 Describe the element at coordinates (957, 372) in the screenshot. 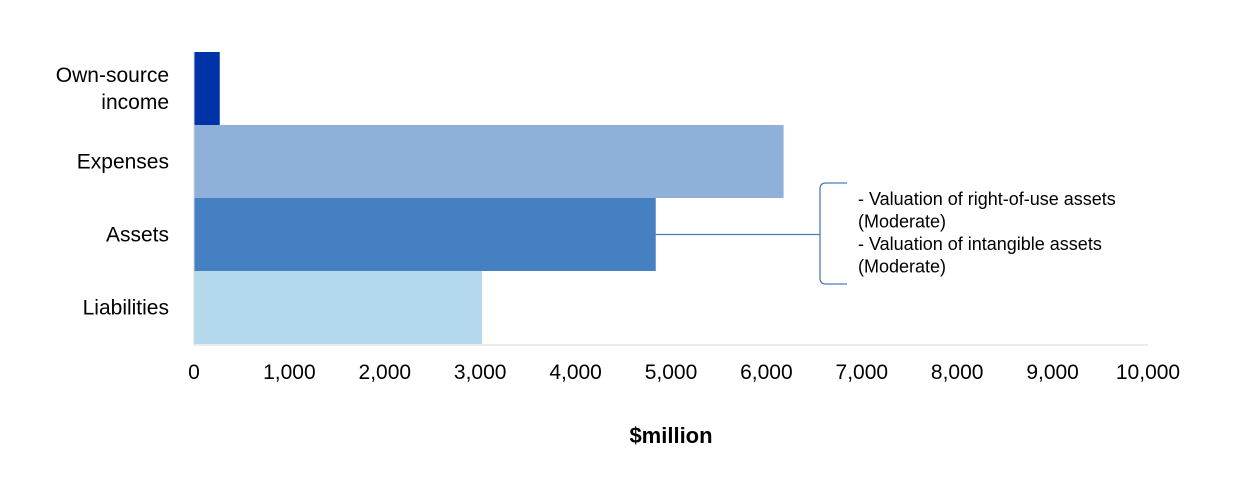

I see `x-tick-label: 8,000` at that location.